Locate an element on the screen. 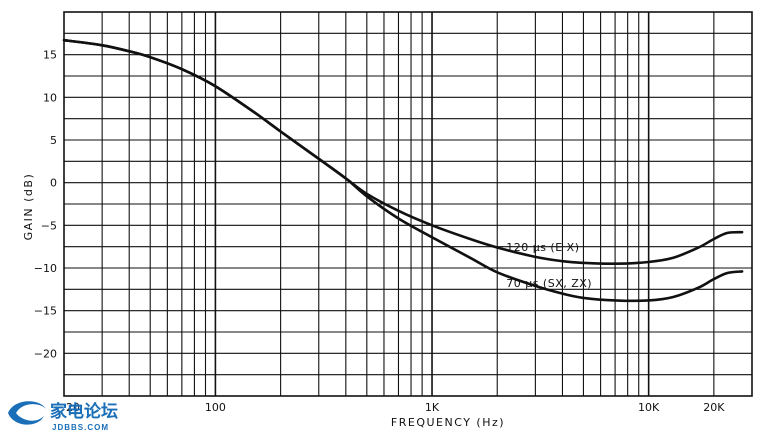 This screenshot has width=774, height=439. y-tick-labels: 15 10 5 0 −5 −10 −15 −20 is located at coordinates (45, 205).